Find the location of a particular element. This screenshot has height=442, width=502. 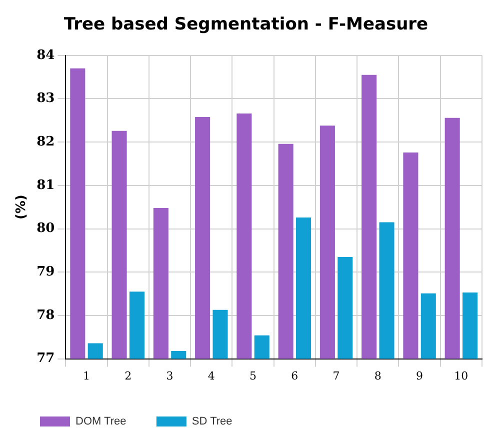

y-tick-label: 84 is located at coordinates (45, 55).